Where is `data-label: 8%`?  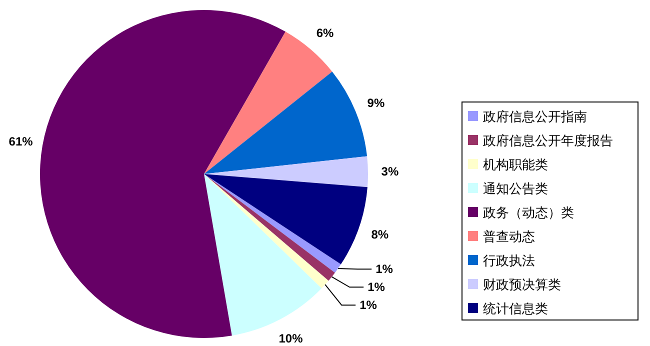 data-label: 8% is located at coordinates (380, 235).